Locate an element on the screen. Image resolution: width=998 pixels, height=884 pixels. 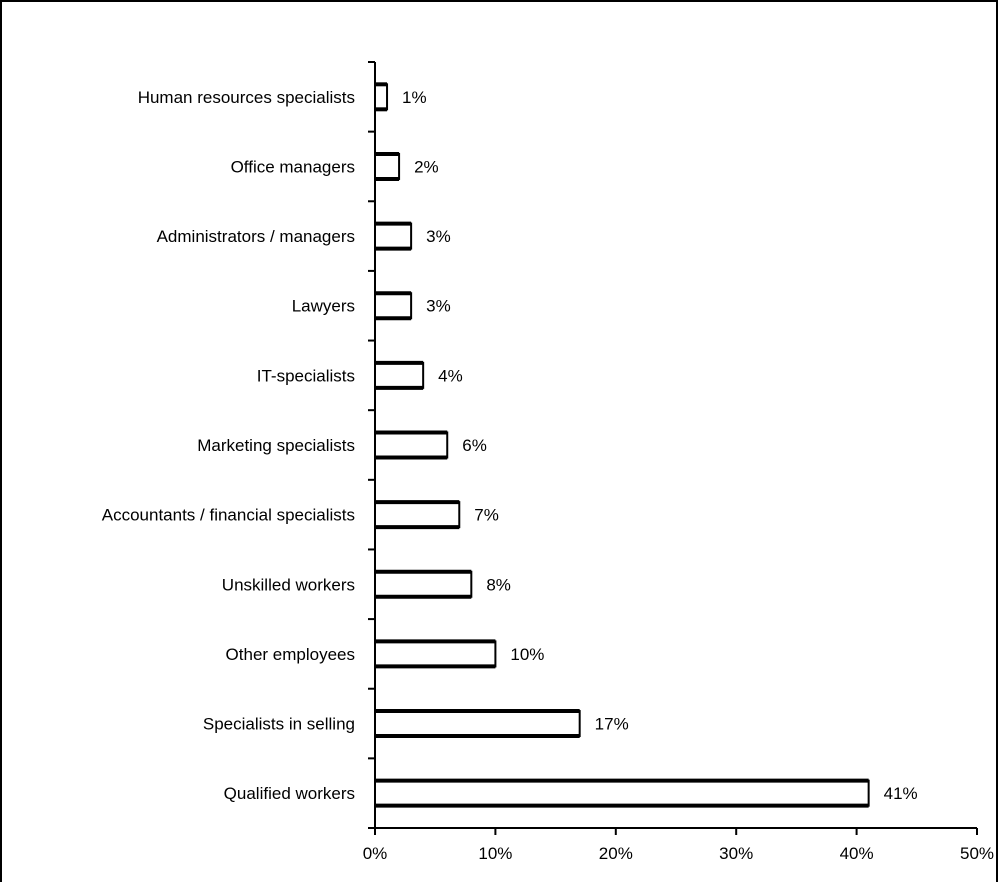
category-label-1: Office managers is located at coordinates (293, 166).